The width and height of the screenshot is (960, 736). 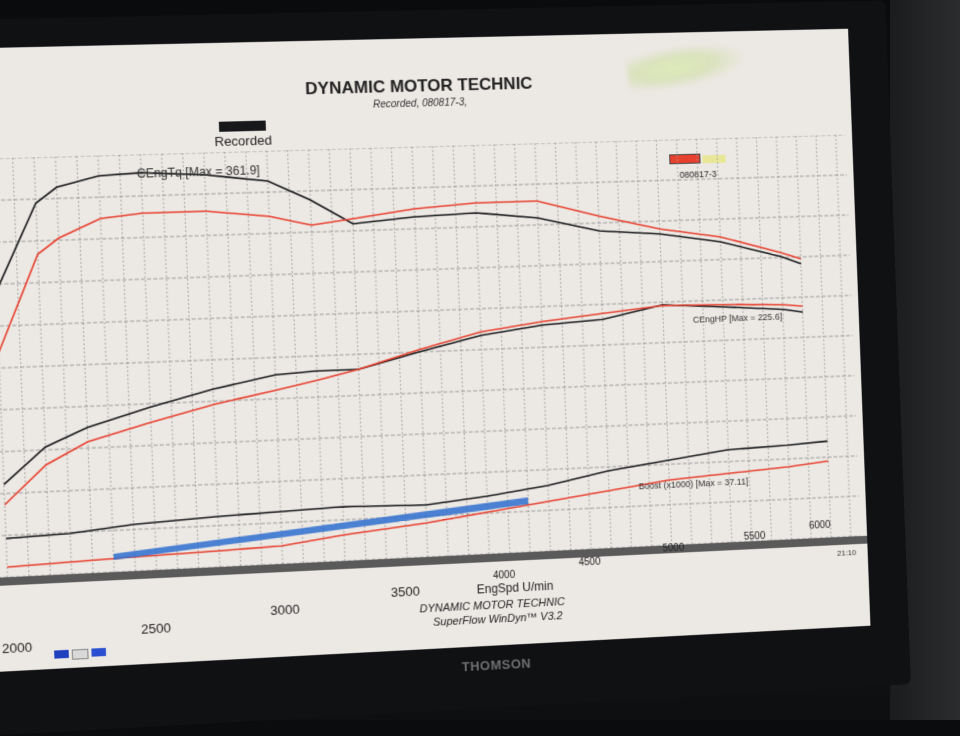 I want to click on taskbar, so click(x=80, y=654).